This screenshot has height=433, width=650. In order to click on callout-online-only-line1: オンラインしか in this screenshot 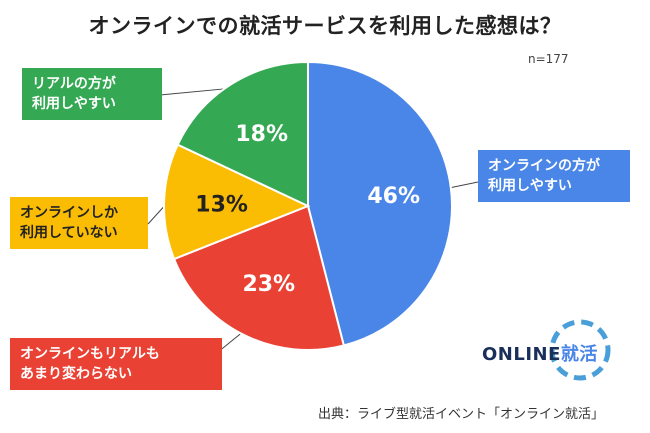, I will do `click(69, 213)`.